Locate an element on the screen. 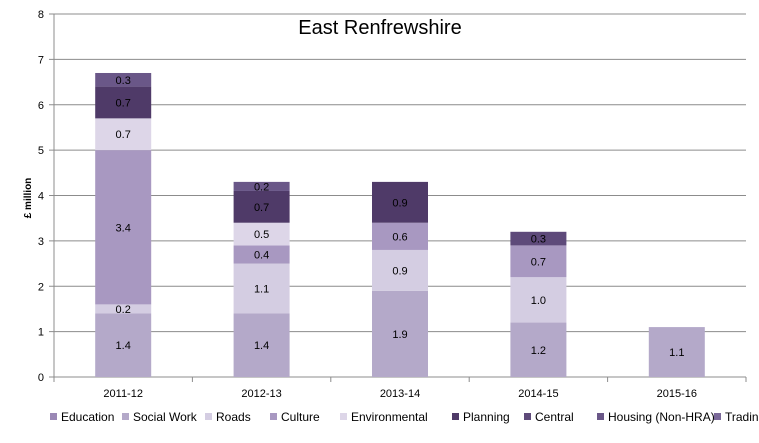  y-axis-label: £ million is located at coordinates (28, 198).